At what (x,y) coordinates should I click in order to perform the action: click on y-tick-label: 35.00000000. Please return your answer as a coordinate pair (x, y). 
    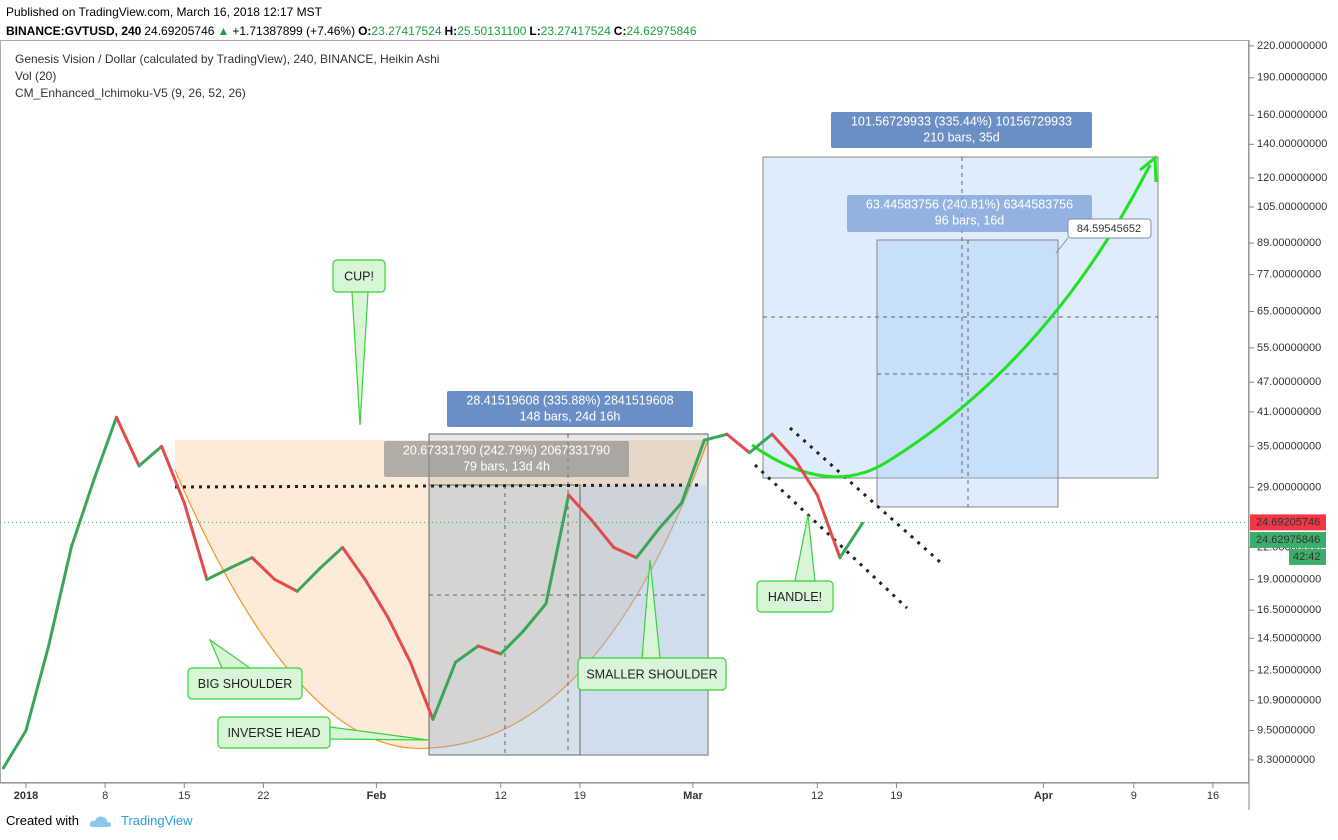
    Looking at the image, I should click on (1289, 446).